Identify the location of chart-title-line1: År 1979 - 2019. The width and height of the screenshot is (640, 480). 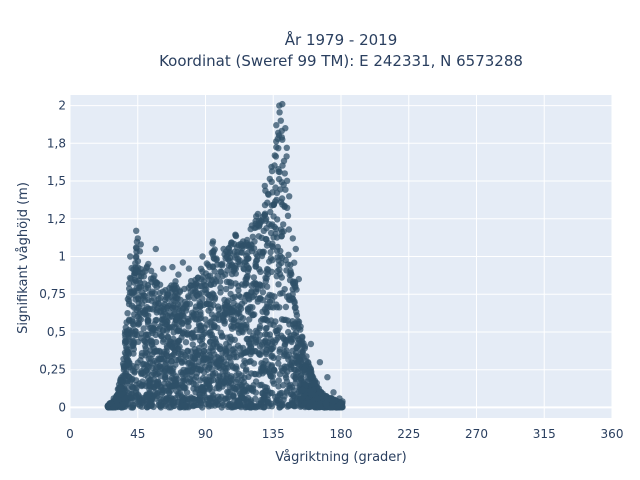
(341, 39).